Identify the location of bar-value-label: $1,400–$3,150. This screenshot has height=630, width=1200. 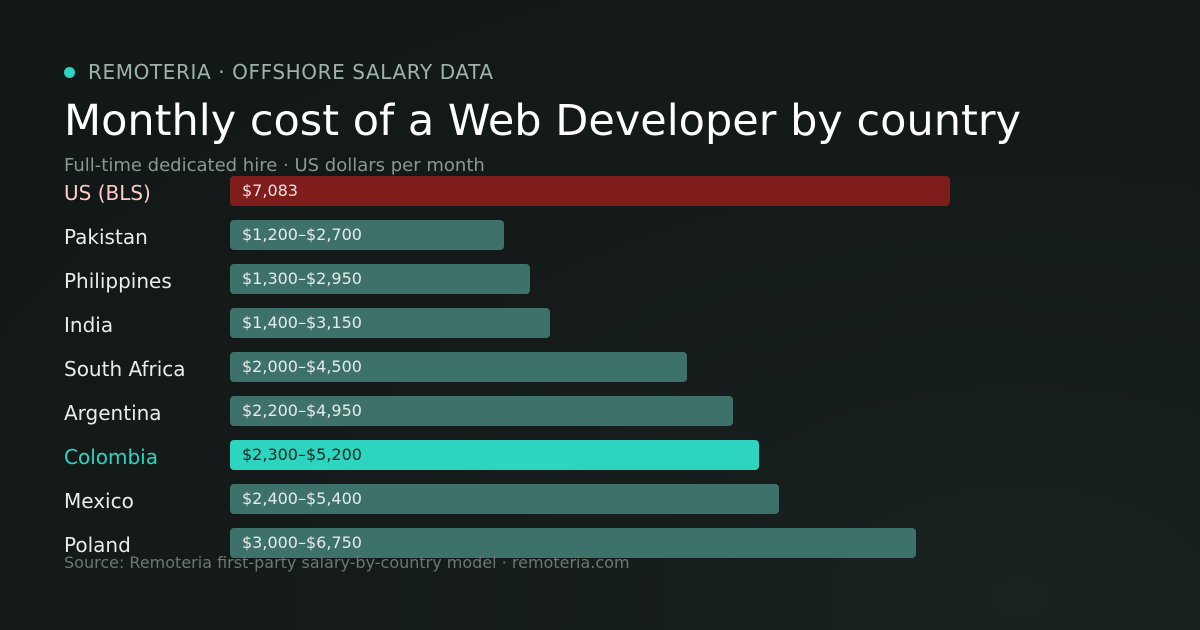
(302, 322).